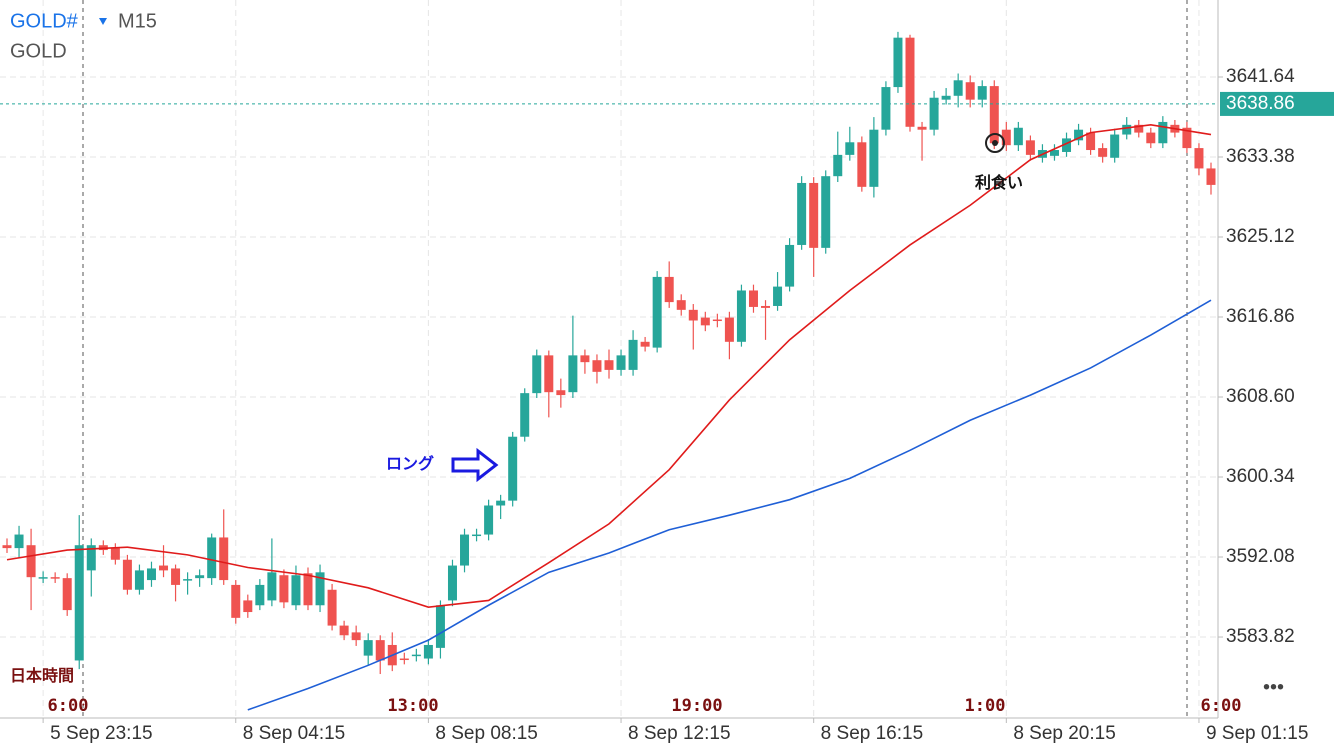 The image size is (1334, 750). Describe the element at coordinates (1260, 156) in the screenshot. I see `y-tick-label: 3633.38` at that location.